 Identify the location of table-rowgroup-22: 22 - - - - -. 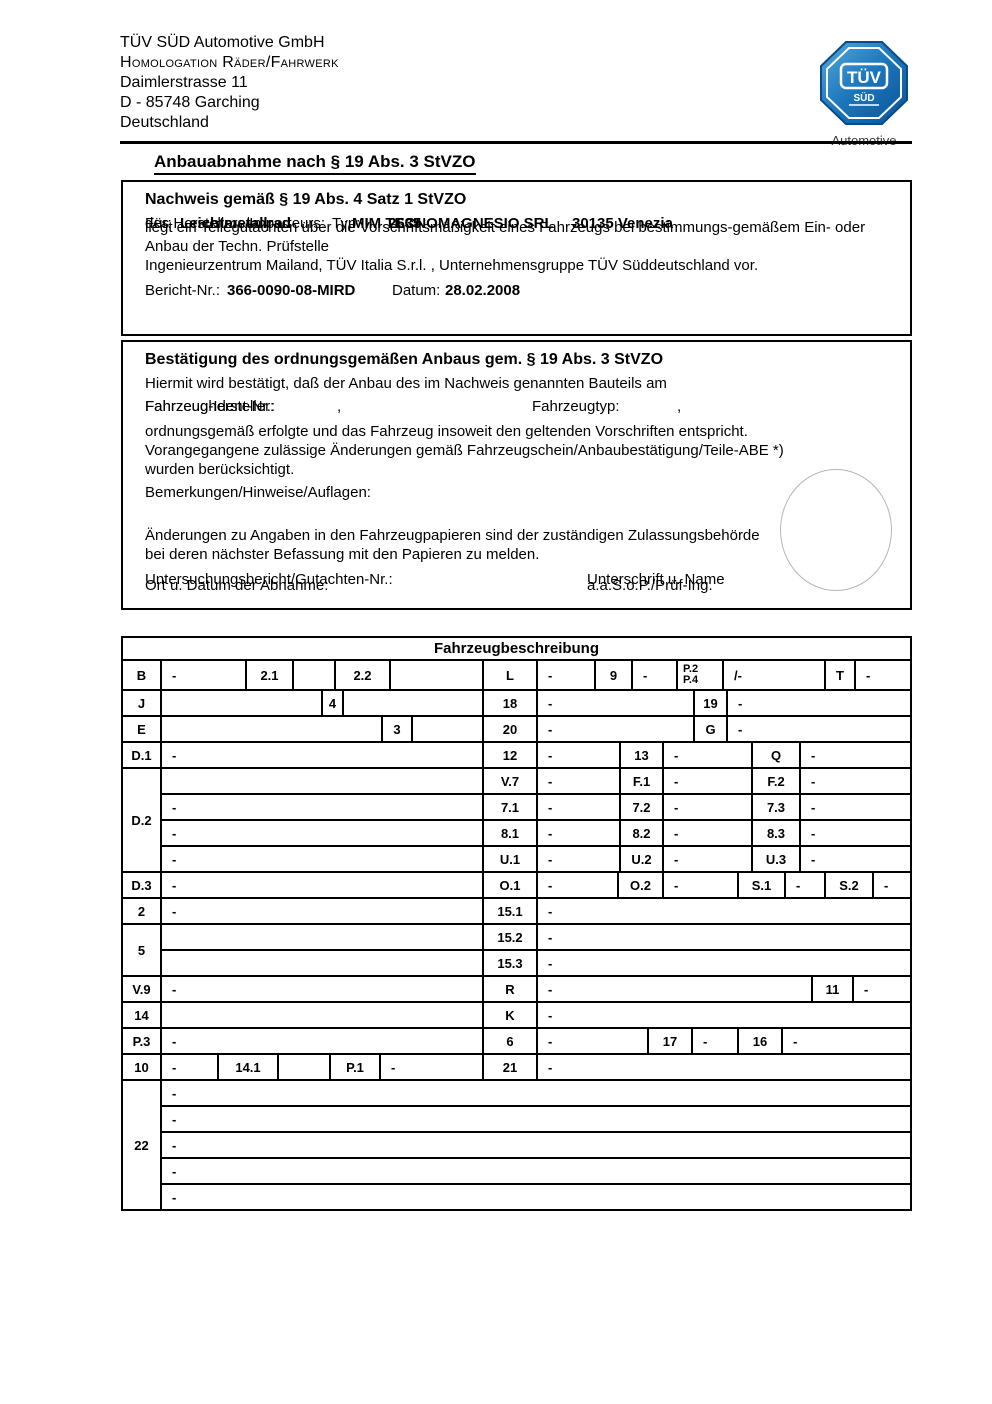
(516, 1145).